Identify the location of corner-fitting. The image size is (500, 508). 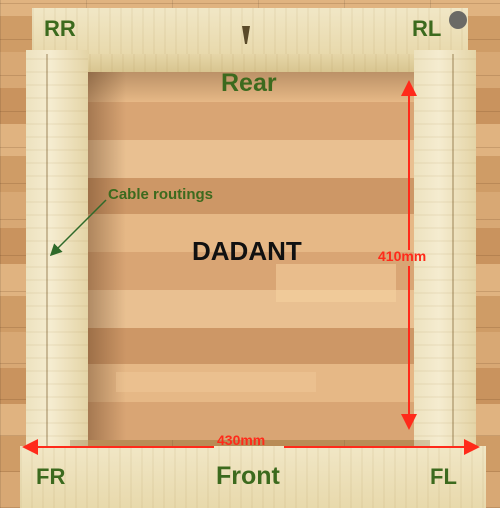
(458, 20).